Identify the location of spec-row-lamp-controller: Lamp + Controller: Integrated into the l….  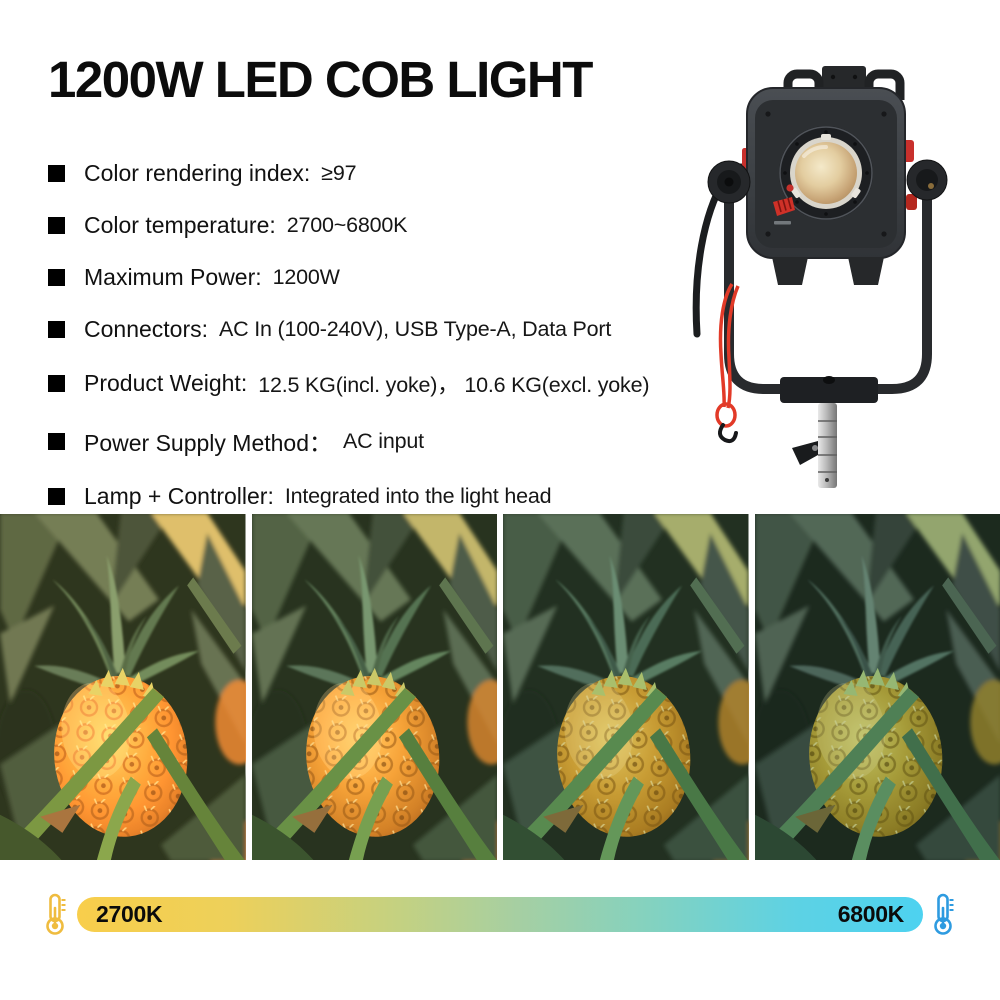
(348, 496).